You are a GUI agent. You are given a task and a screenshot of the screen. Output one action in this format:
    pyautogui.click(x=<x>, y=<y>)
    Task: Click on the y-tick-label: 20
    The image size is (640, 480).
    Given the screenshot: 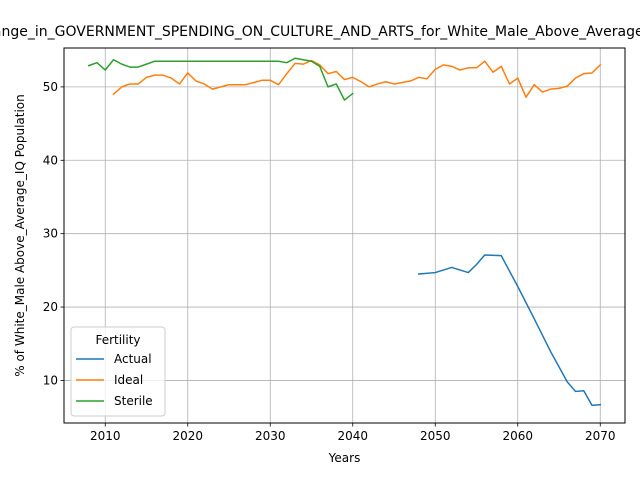 What is the action you would take?
    pyautogui.click(x=50, y=307)
    